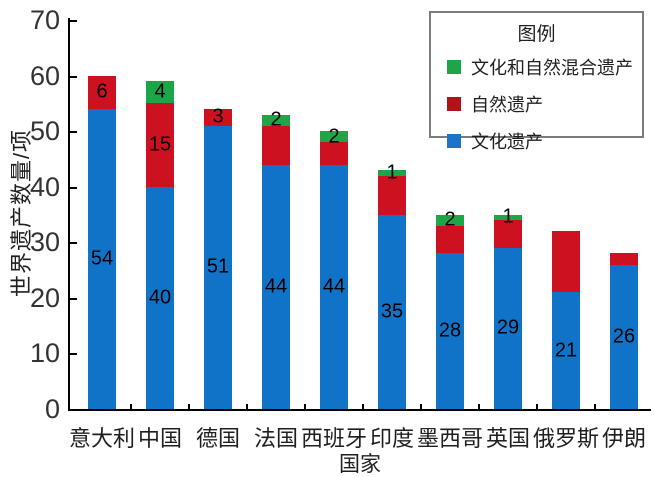 This screenshot has width=654, height=477. What do you see at coordinates (21, 213) in the screenshot?
I see `y-axis-title: 世界遗产数量/项` at bounding box center [21, 213].